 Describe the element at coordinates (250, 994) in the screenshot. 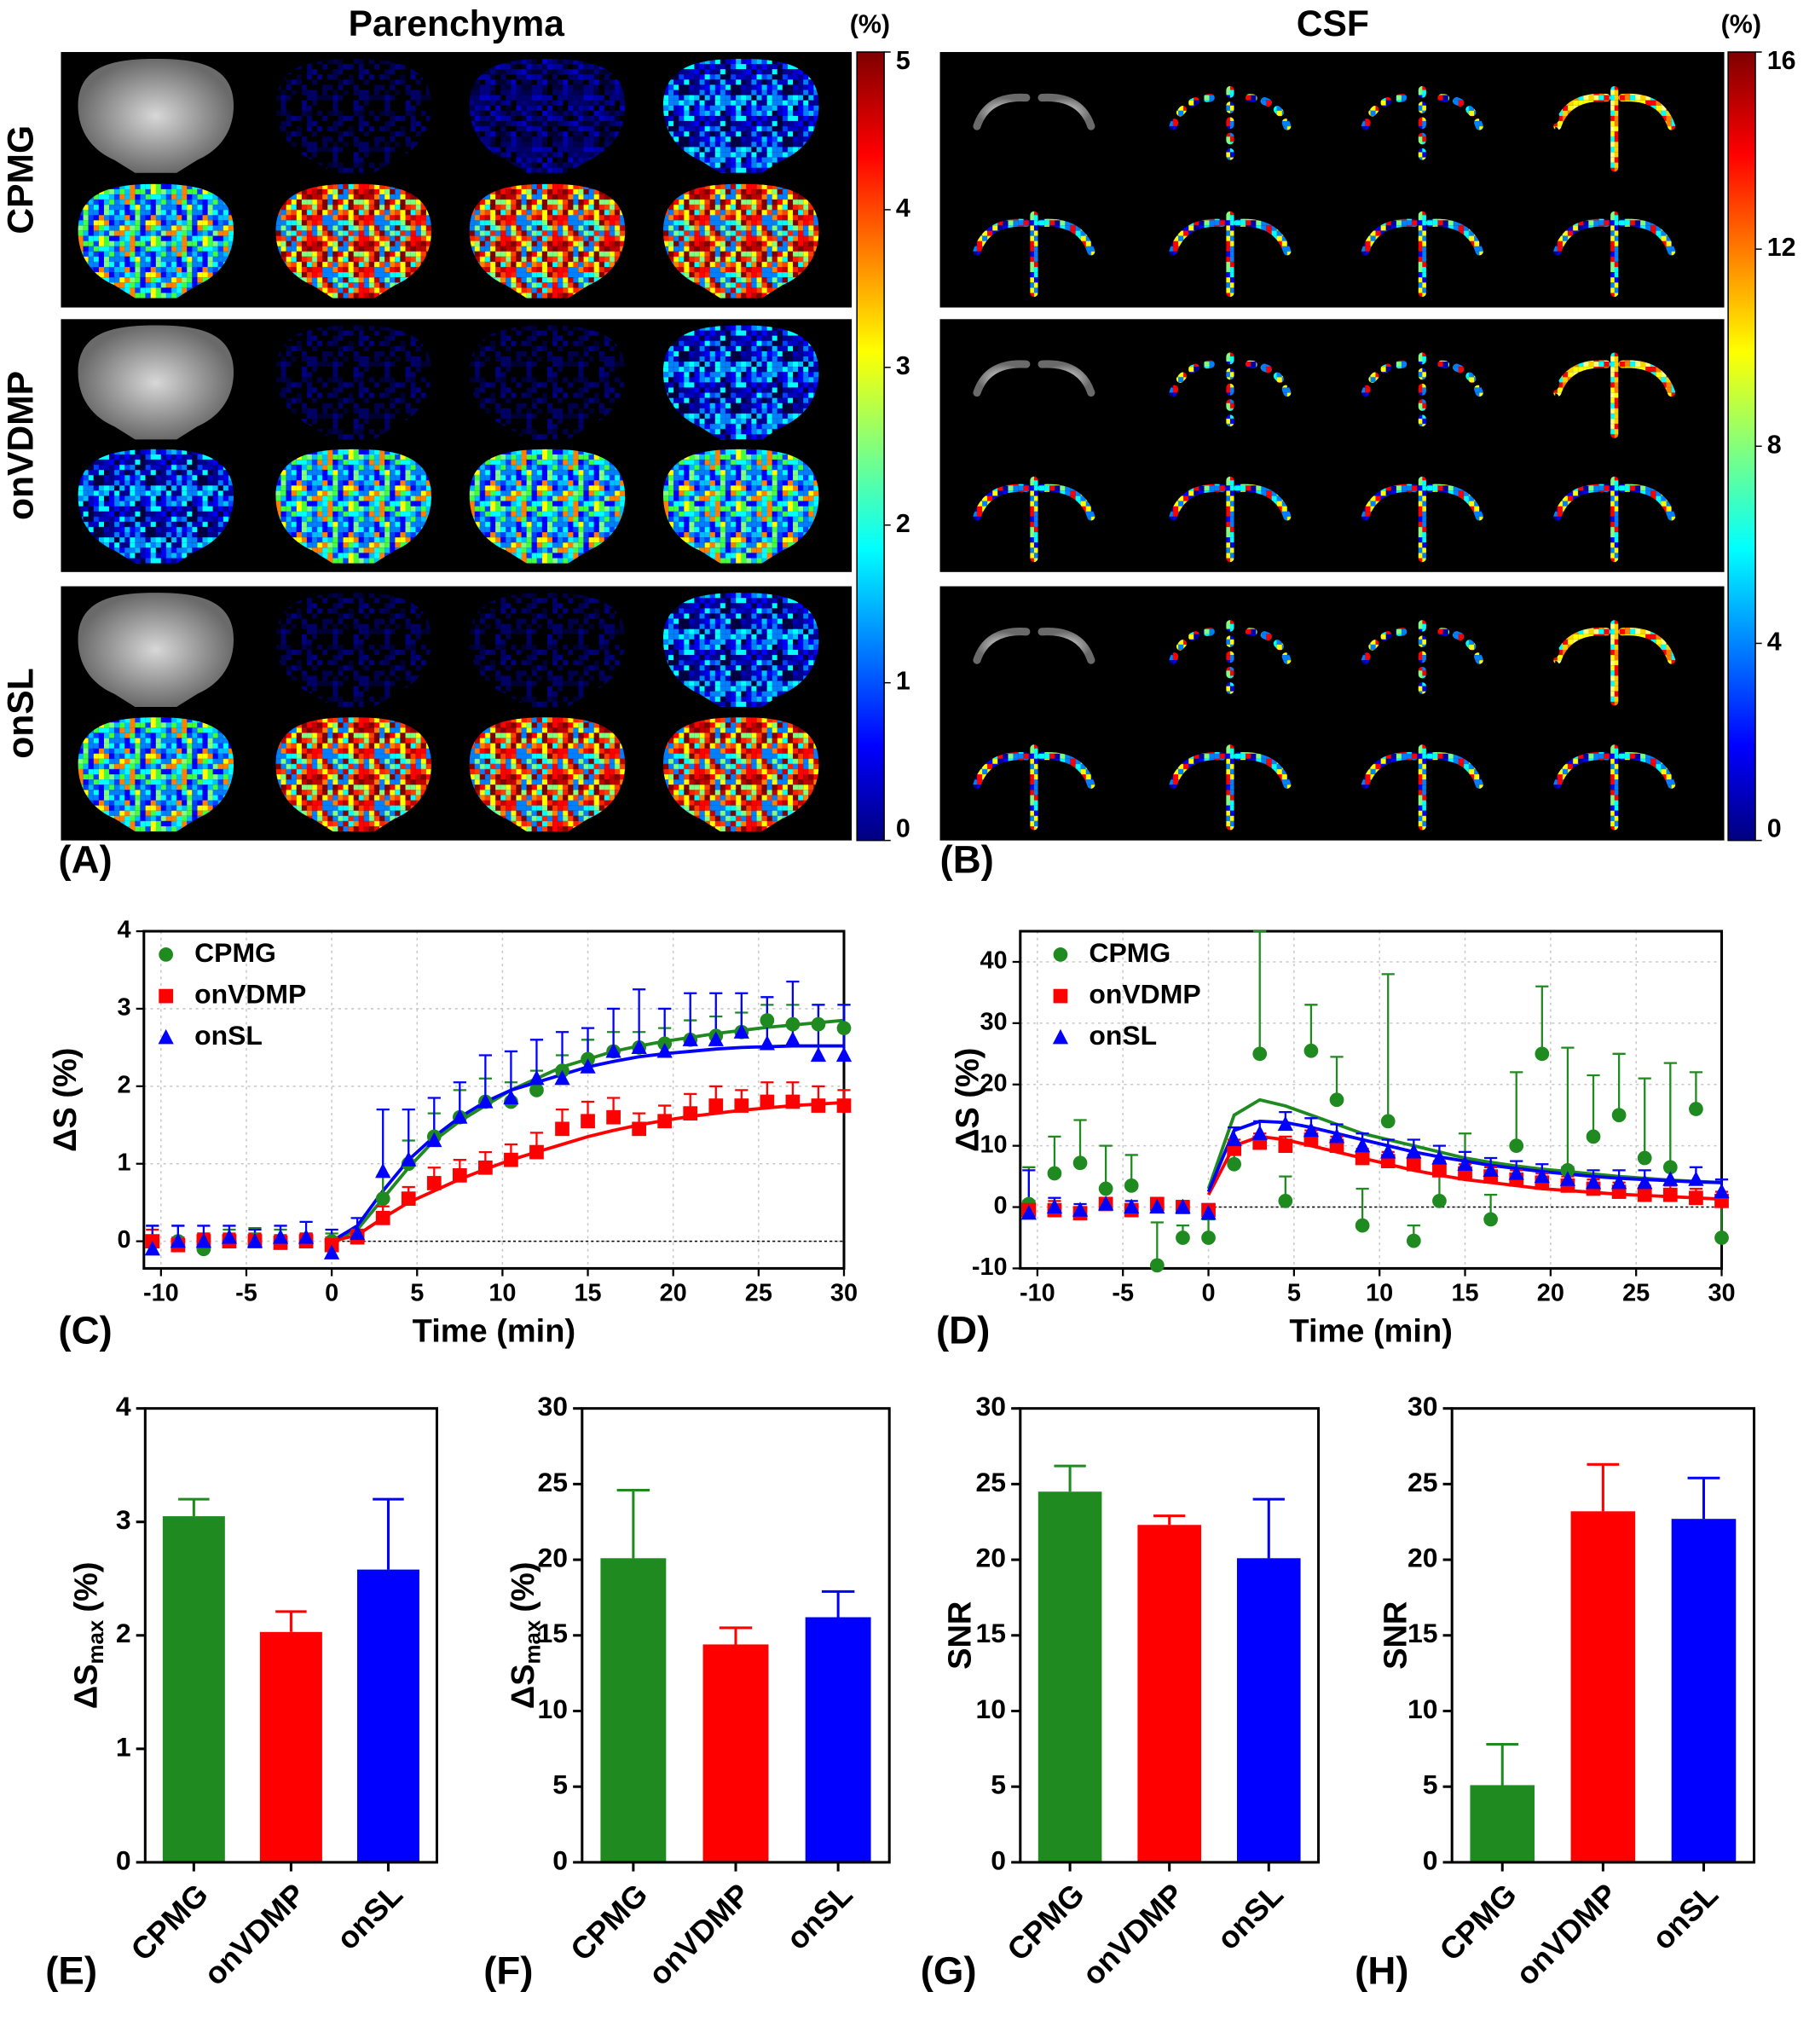

I see `legend-label: onVDMP` at that location.